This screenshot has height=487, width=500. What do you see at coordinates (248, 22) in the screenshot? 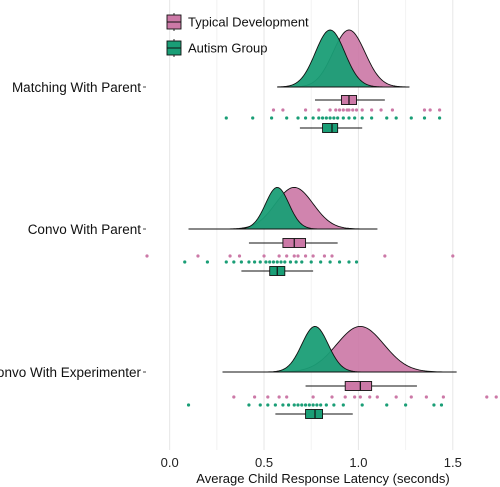
I see `legend-label: Typical Development` at bounding box center [248, 22].